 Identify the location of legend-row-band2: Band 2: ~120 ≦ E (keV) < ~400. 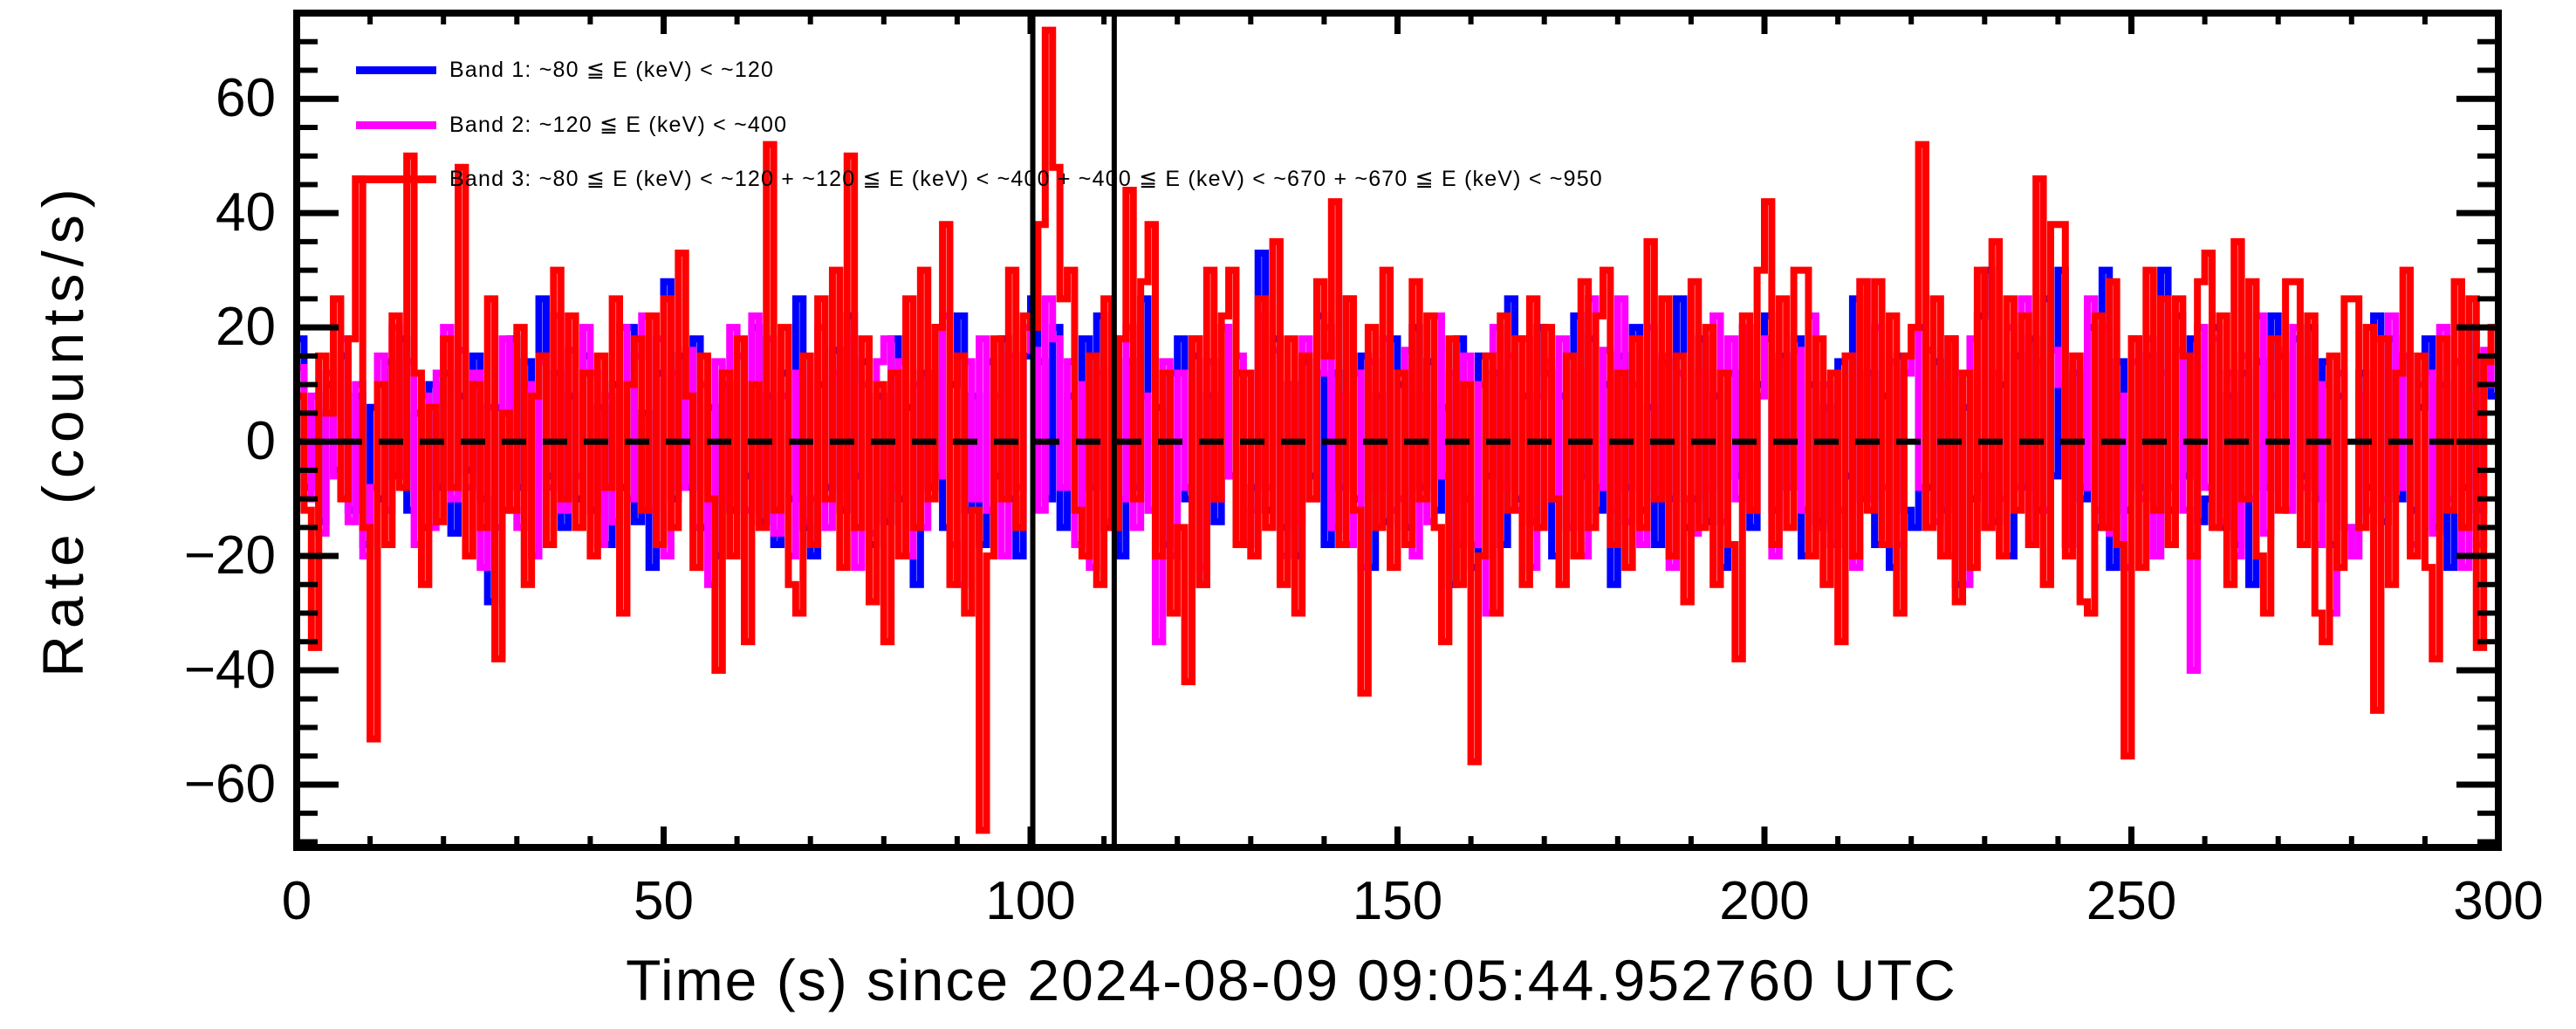
(571, 125).